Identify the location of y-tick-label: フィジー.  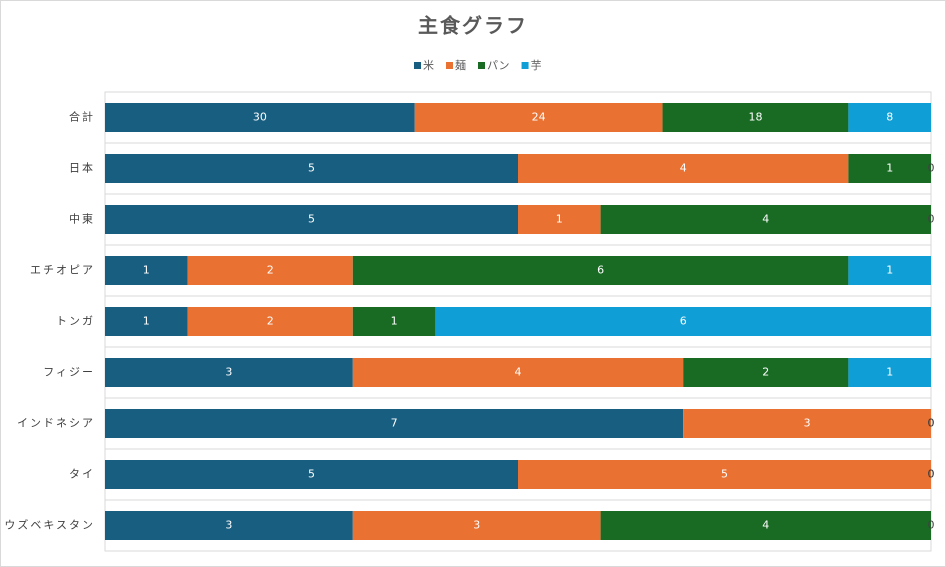
(69, 372).